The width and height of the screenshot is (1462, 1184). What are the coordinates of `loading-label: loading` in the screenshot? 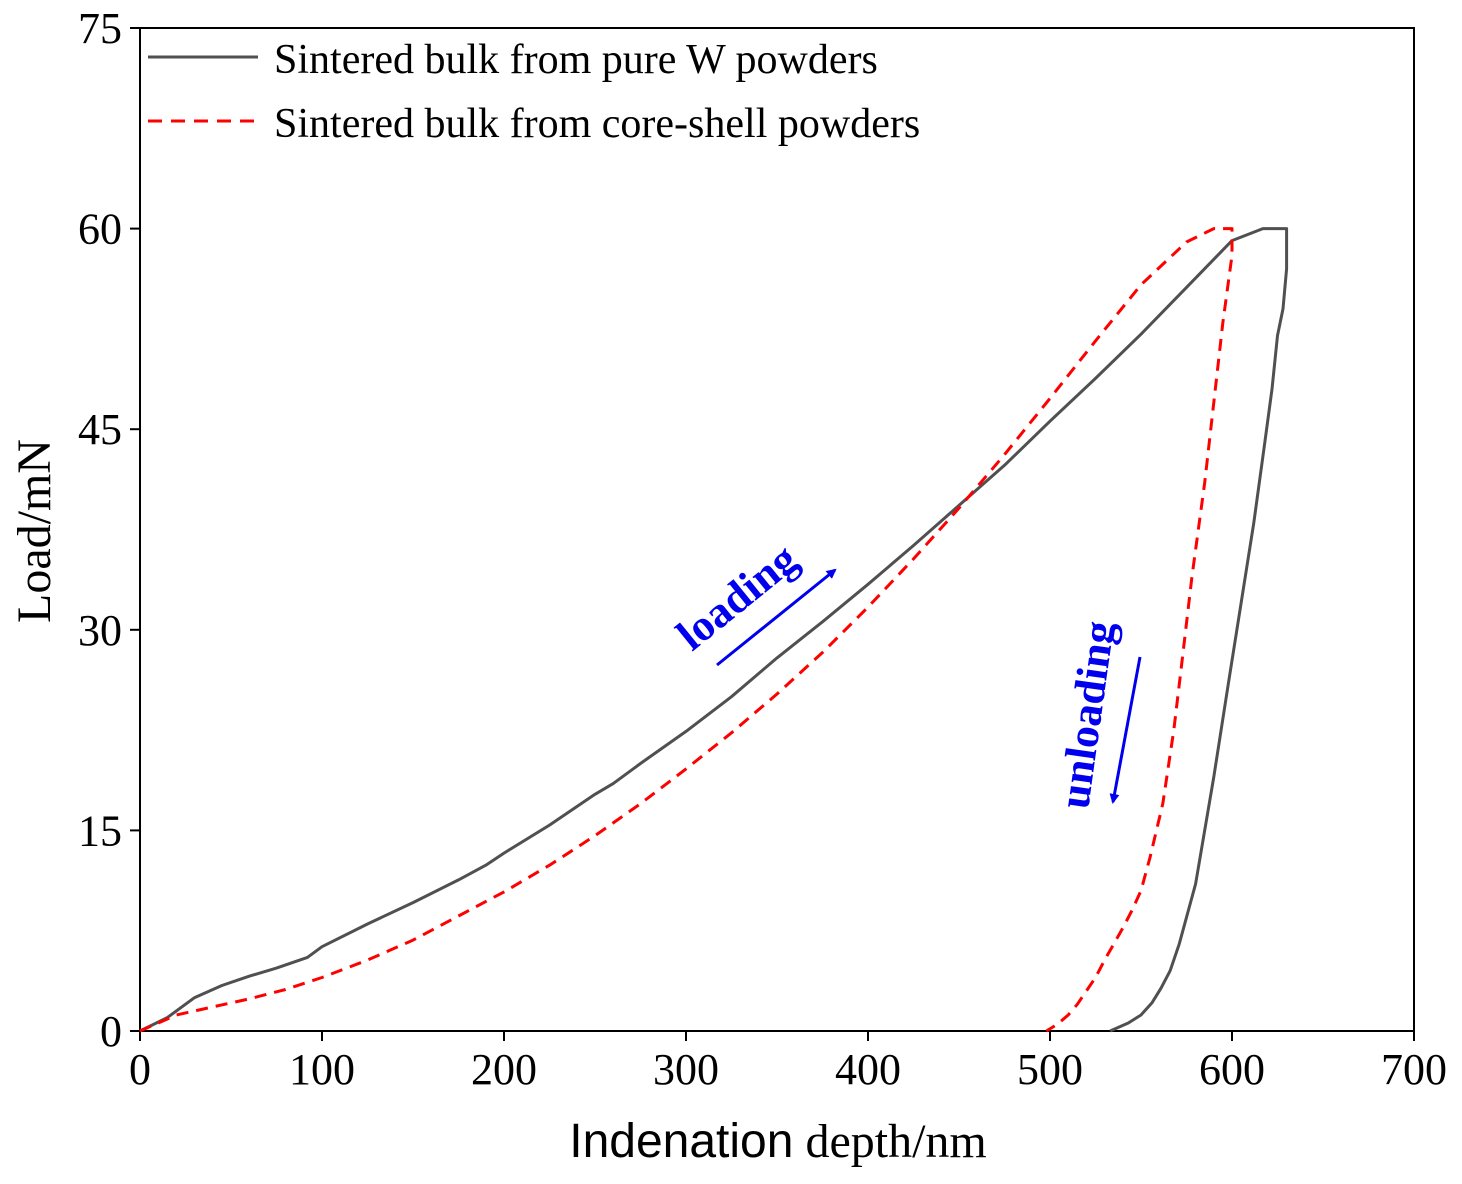 It's located at (736, 597).